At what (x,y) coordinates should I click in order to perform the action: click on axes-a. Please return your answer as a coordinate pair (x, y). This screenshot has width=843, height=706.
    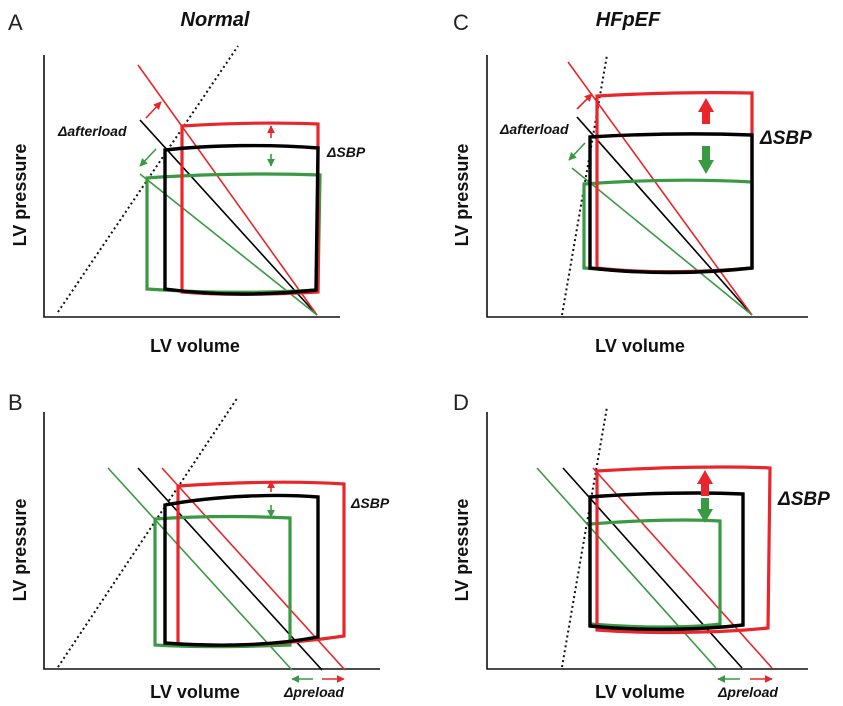
    Looking at the image, I should click on (191, 186).